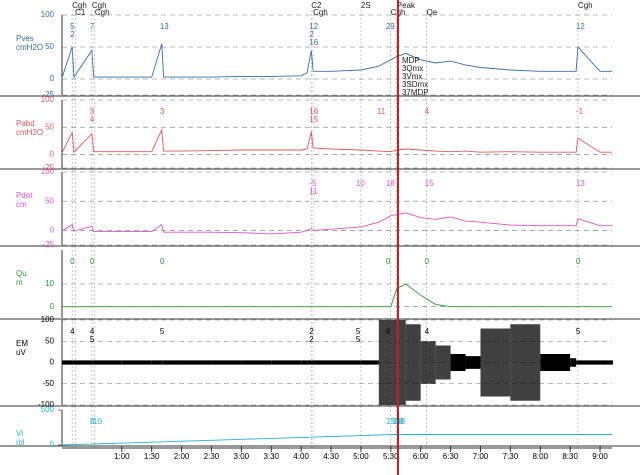  I want to click on channel-name: Vi, so click(19, 433).